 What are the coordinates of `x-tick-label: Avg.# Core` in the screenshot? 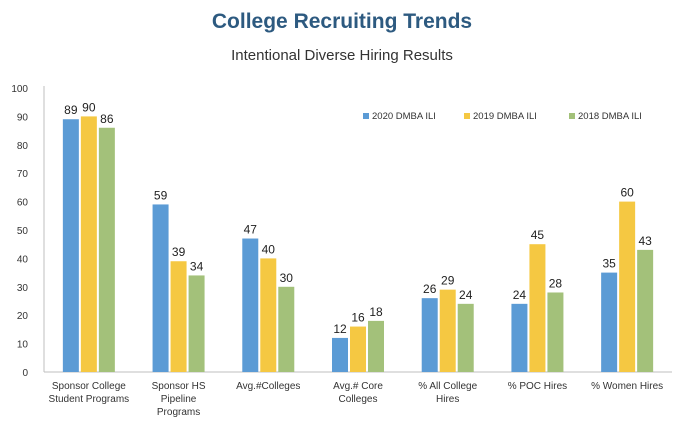 It's located at (358, 386).